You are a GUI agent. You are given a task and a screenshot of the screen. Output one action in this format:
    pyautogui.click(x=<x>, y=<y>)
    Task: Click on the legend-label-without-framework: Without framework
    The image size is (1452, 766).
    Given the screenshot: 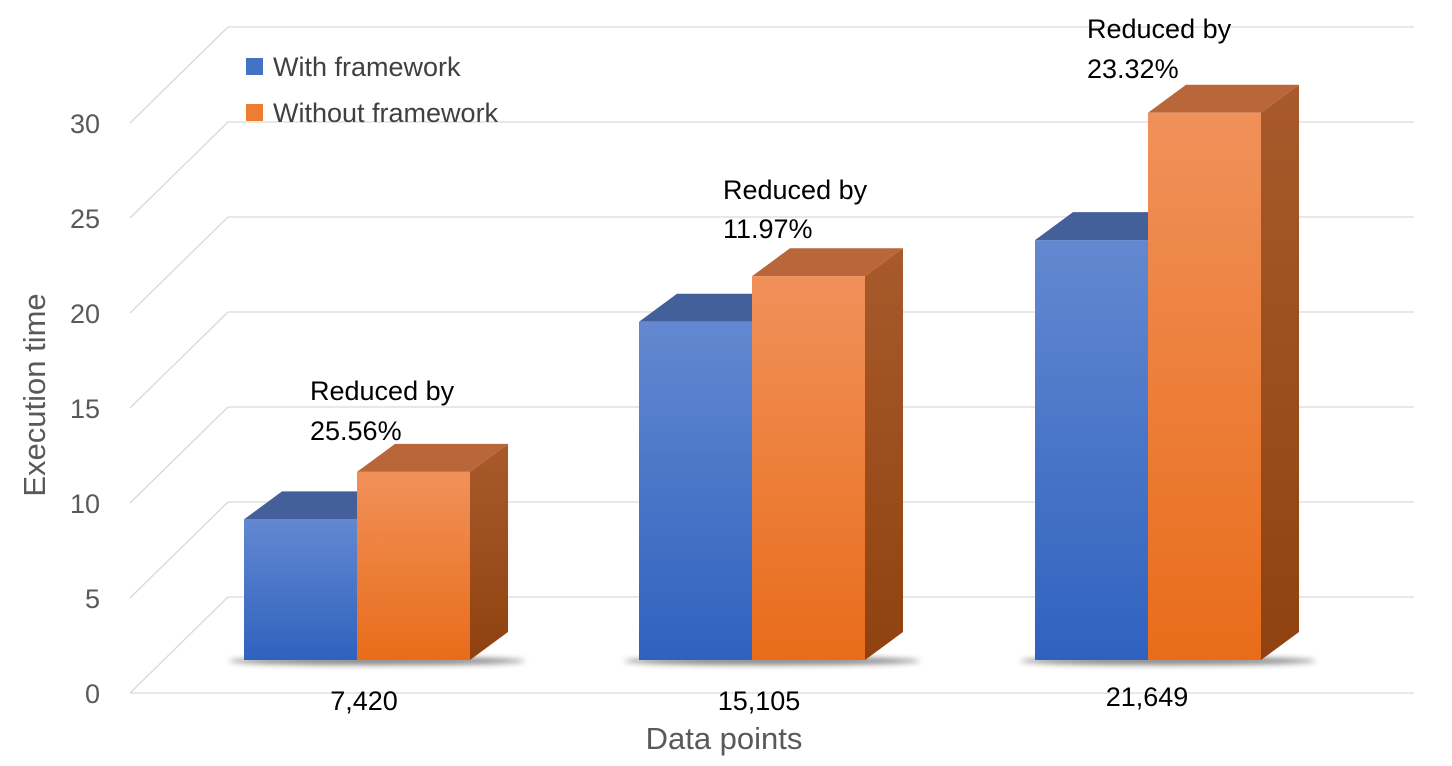 What is the action you would take?
    pyautogui.click(x=386, y=113)
    